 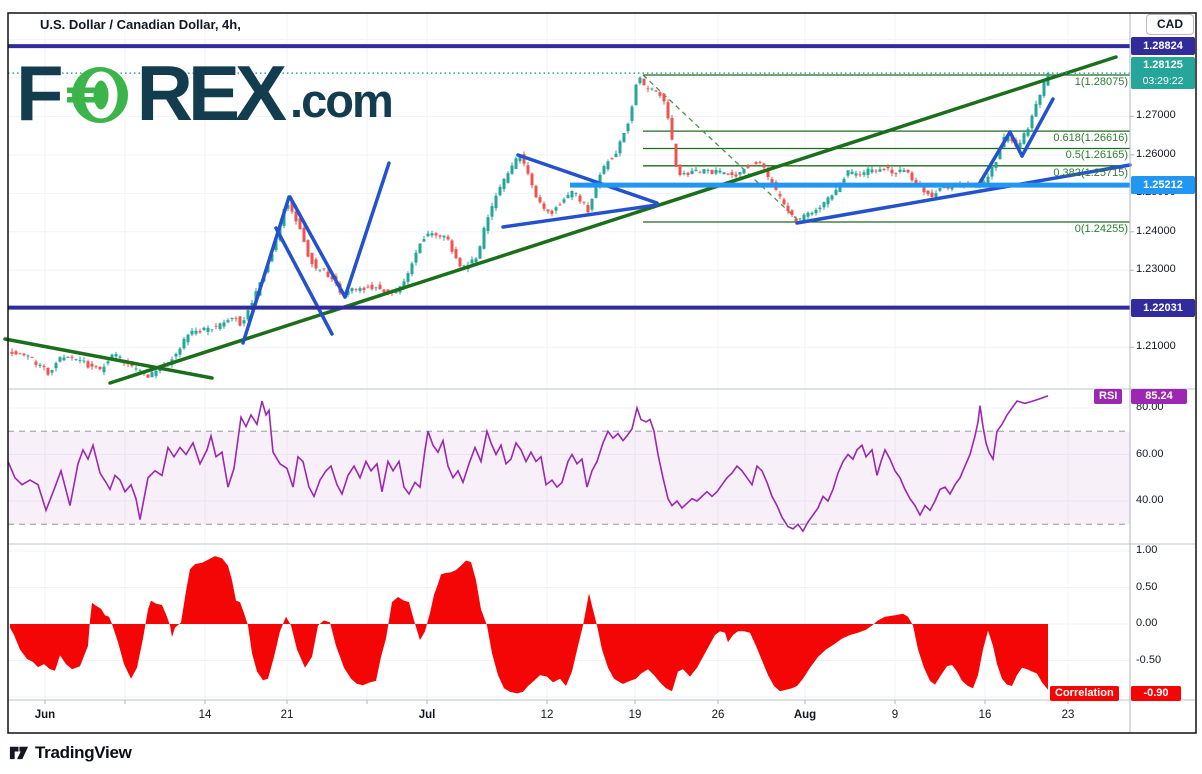 What do you see at coordinates (19, 753) in the screenshot?
I see `tradingview-icon` at bounding box center [19, 753].